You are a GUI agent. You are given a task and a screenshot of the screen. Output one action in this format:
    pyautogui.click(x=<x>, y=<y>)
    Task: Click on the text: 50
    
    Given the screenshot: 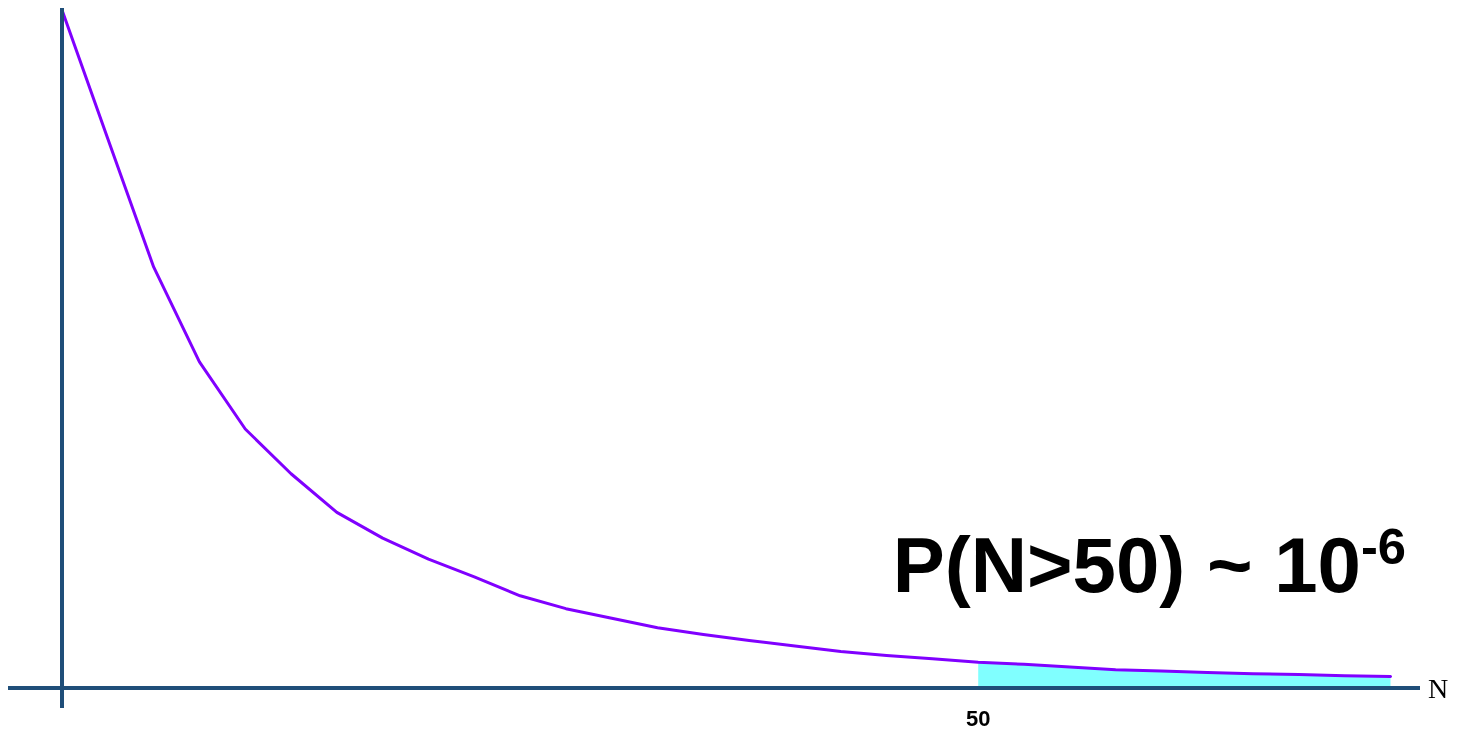 What is the action you would take?
    pyautogui.click(x=978, y=718)
    